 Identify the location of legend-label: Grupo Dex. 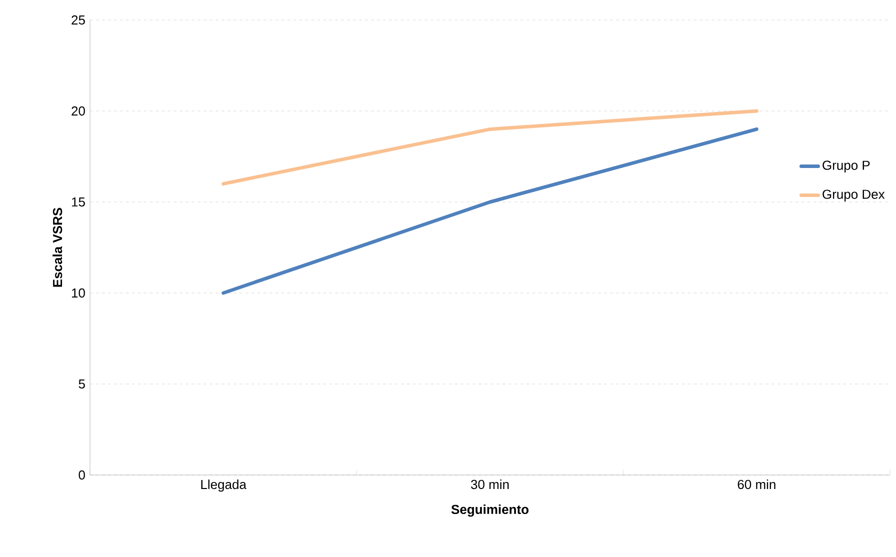
(853, 196).